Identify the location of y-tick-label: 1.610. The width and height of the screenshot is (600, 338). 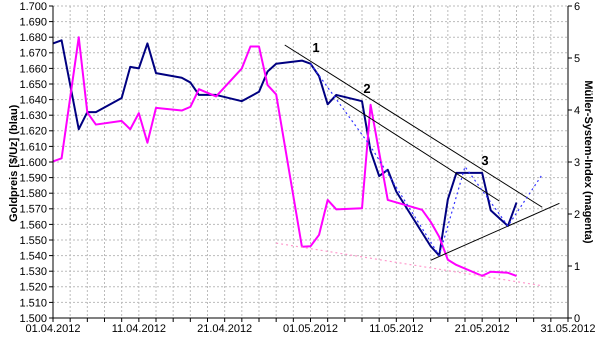
(33, 147).